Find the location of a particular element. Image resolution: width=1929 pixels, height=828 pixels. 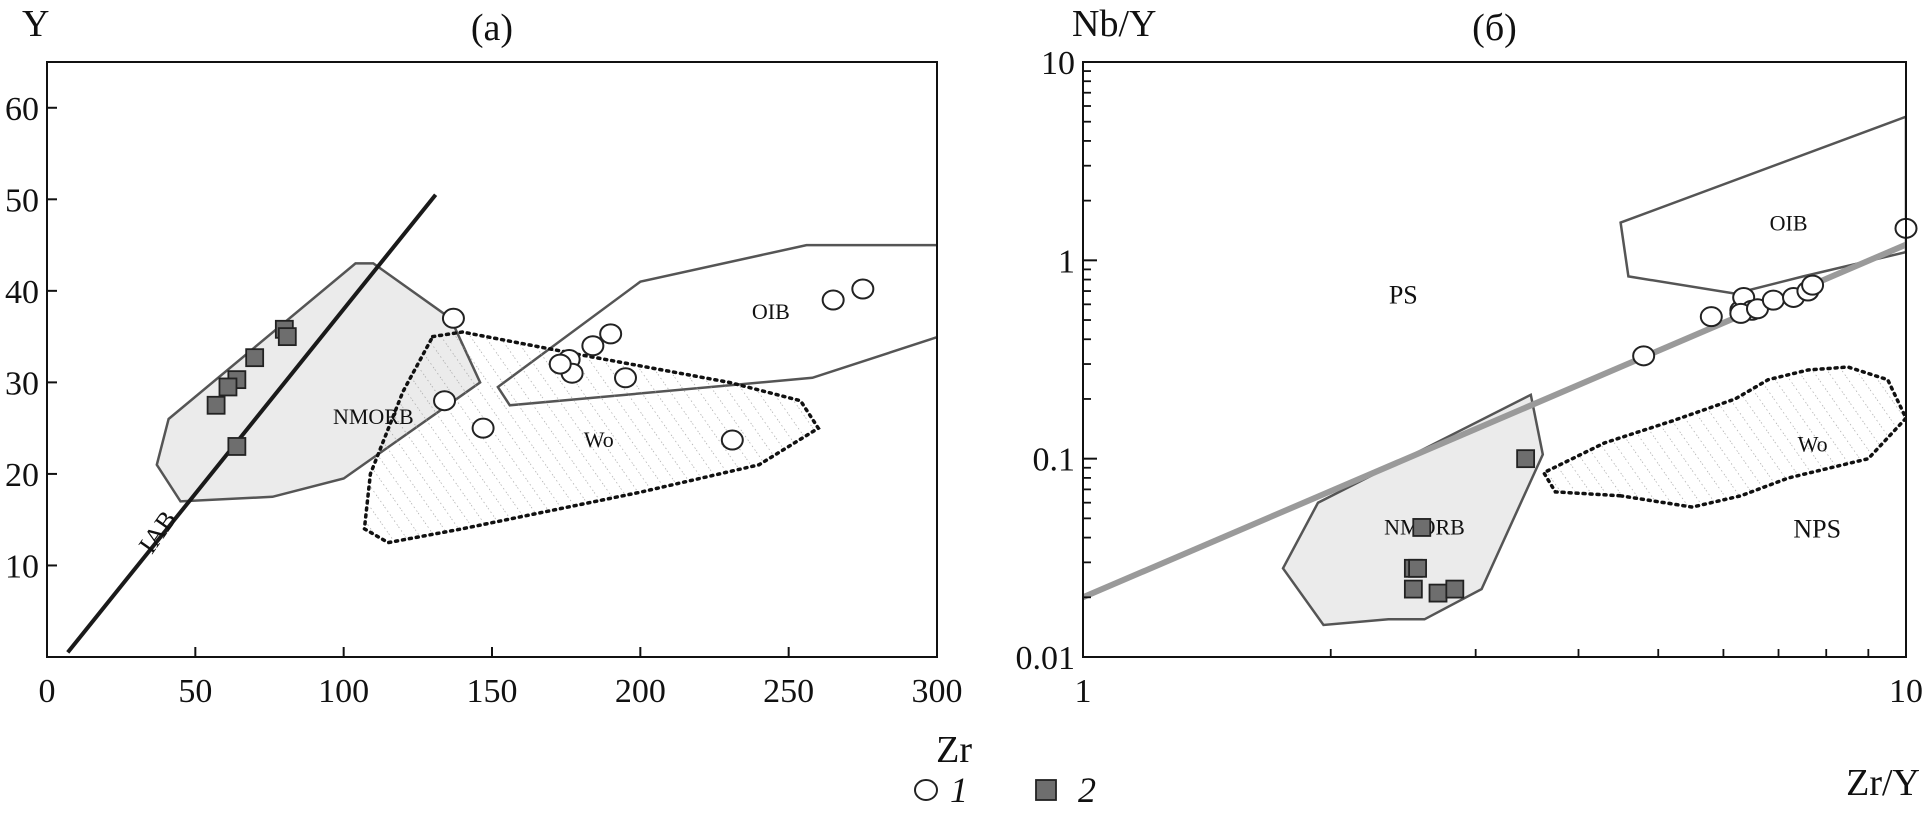

y-tick-label: 1 is located at coordinates (1066, 261).